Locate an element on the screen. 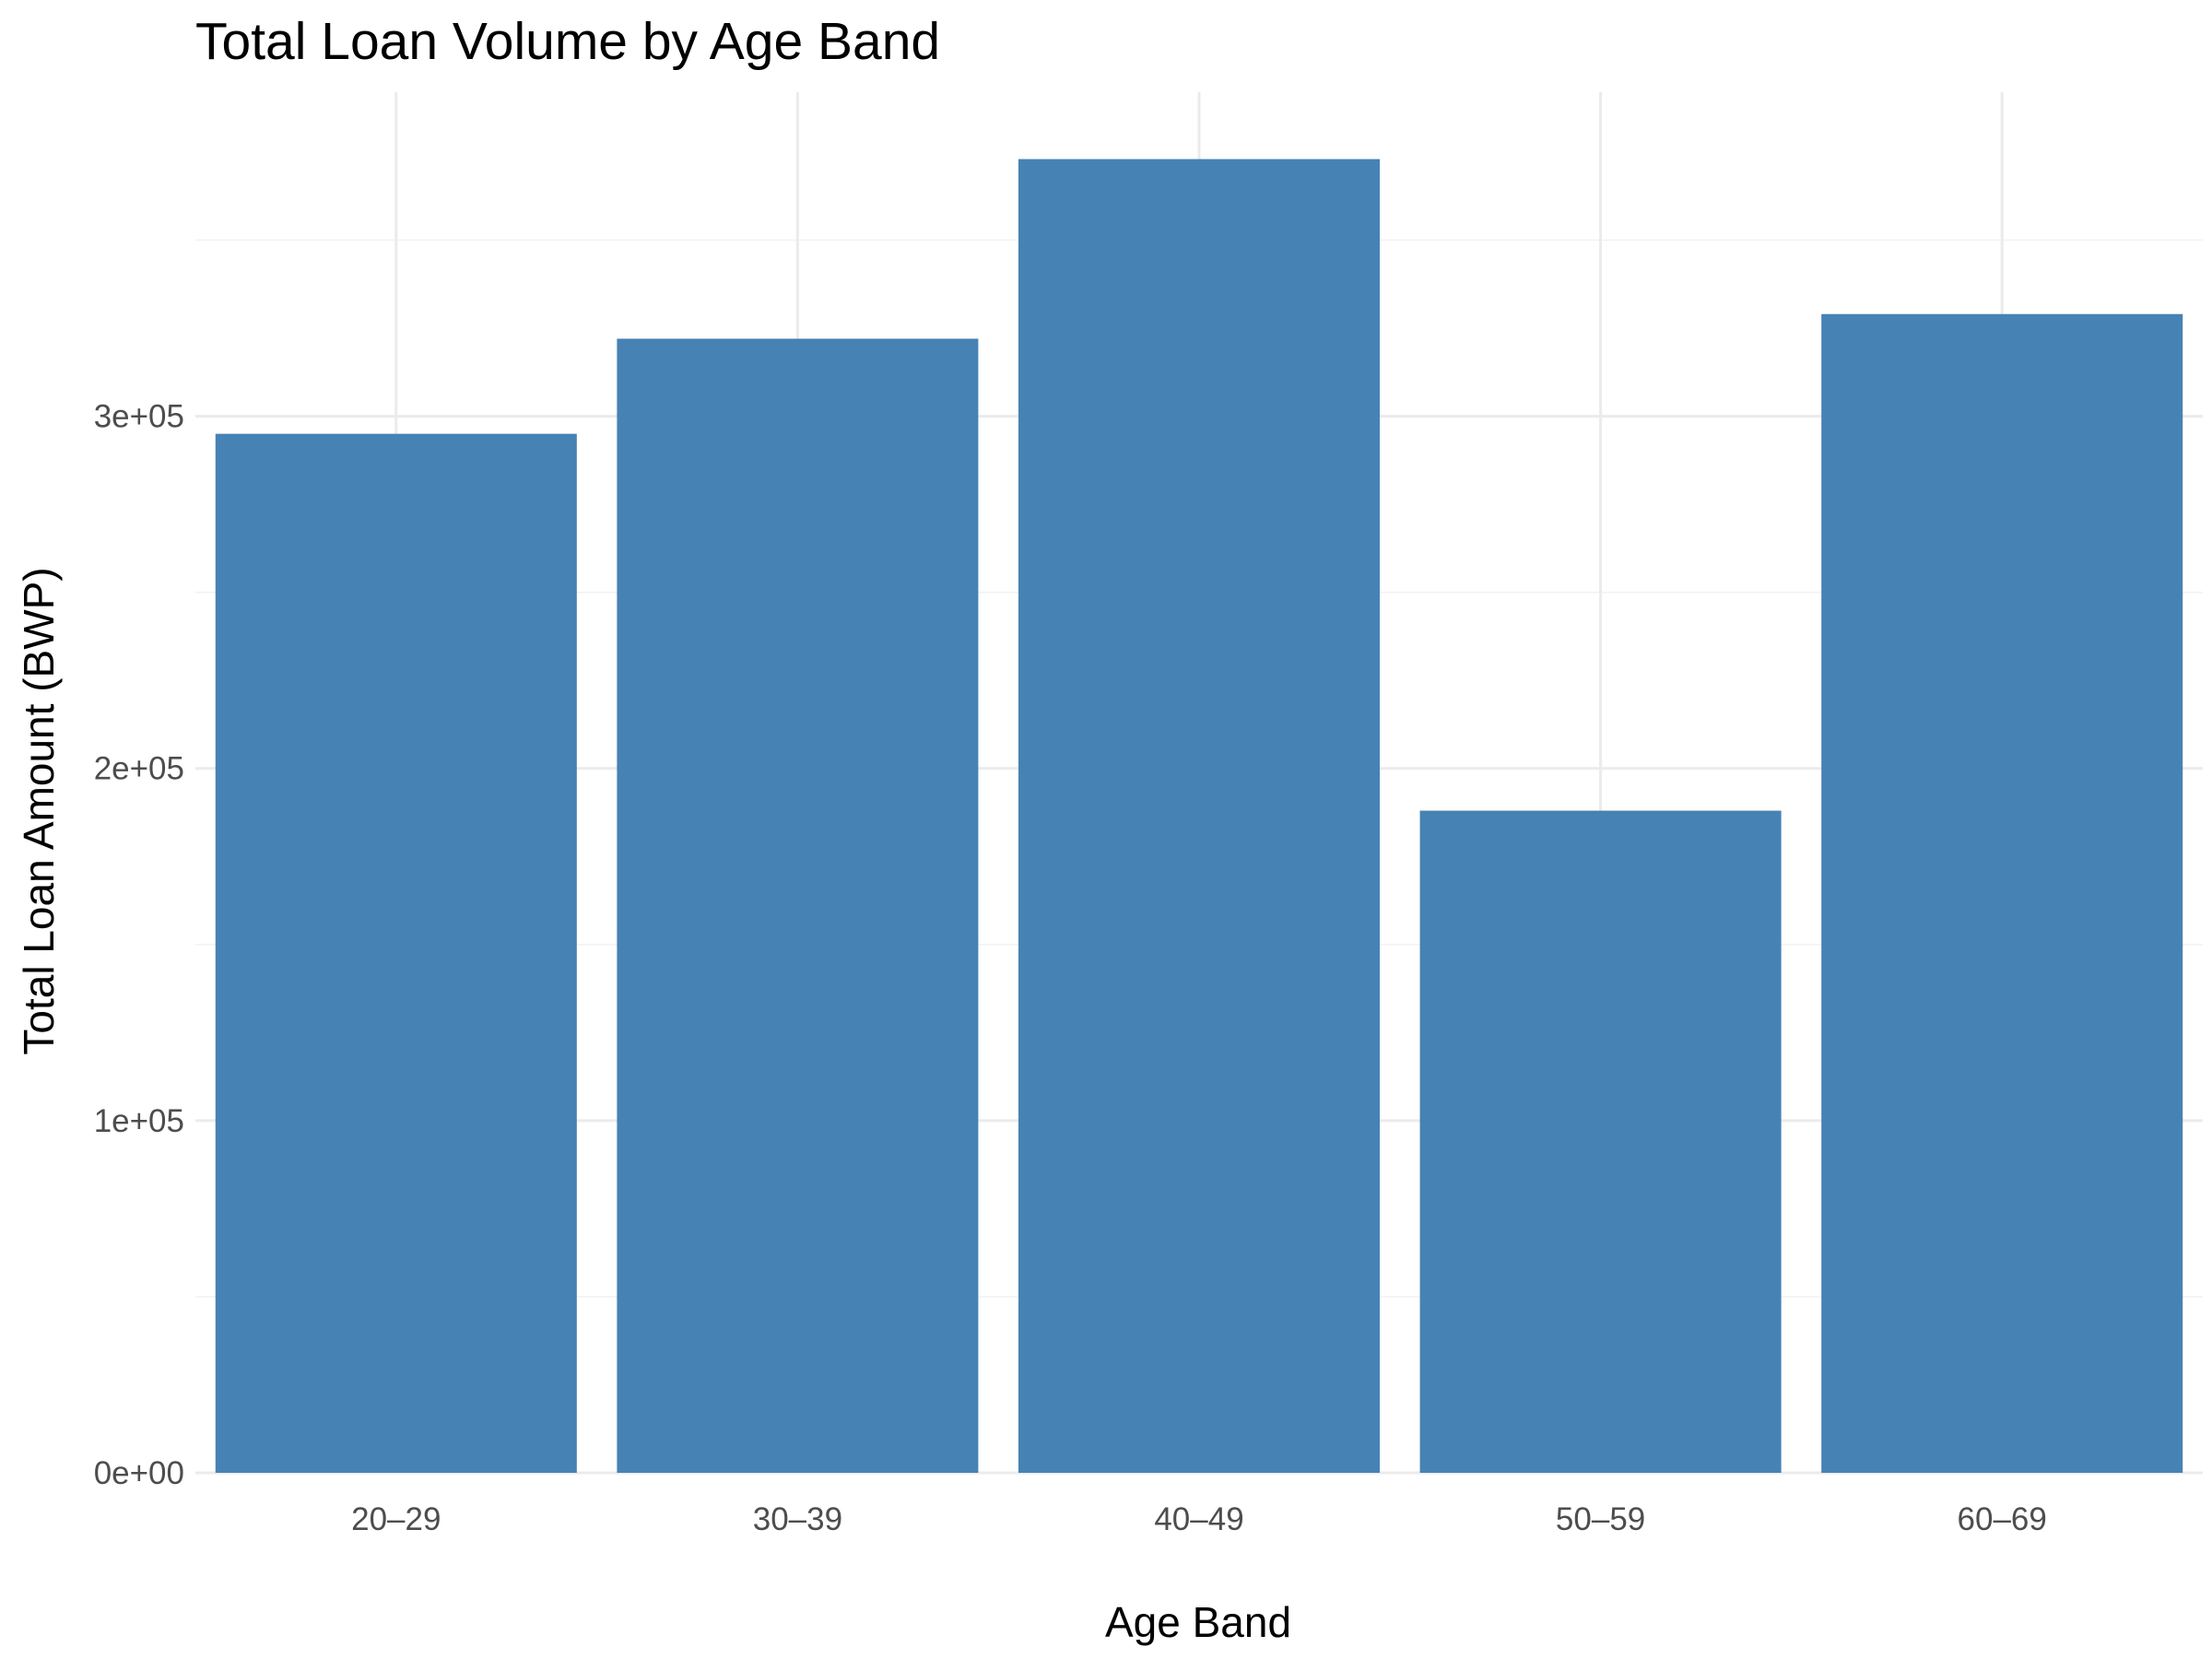 The height and width of the screenshot is (1659, 2212). y-axis-ticks: 0e+00 1e+05 2e+05 3e+05 is located at coordinates (139, 945).